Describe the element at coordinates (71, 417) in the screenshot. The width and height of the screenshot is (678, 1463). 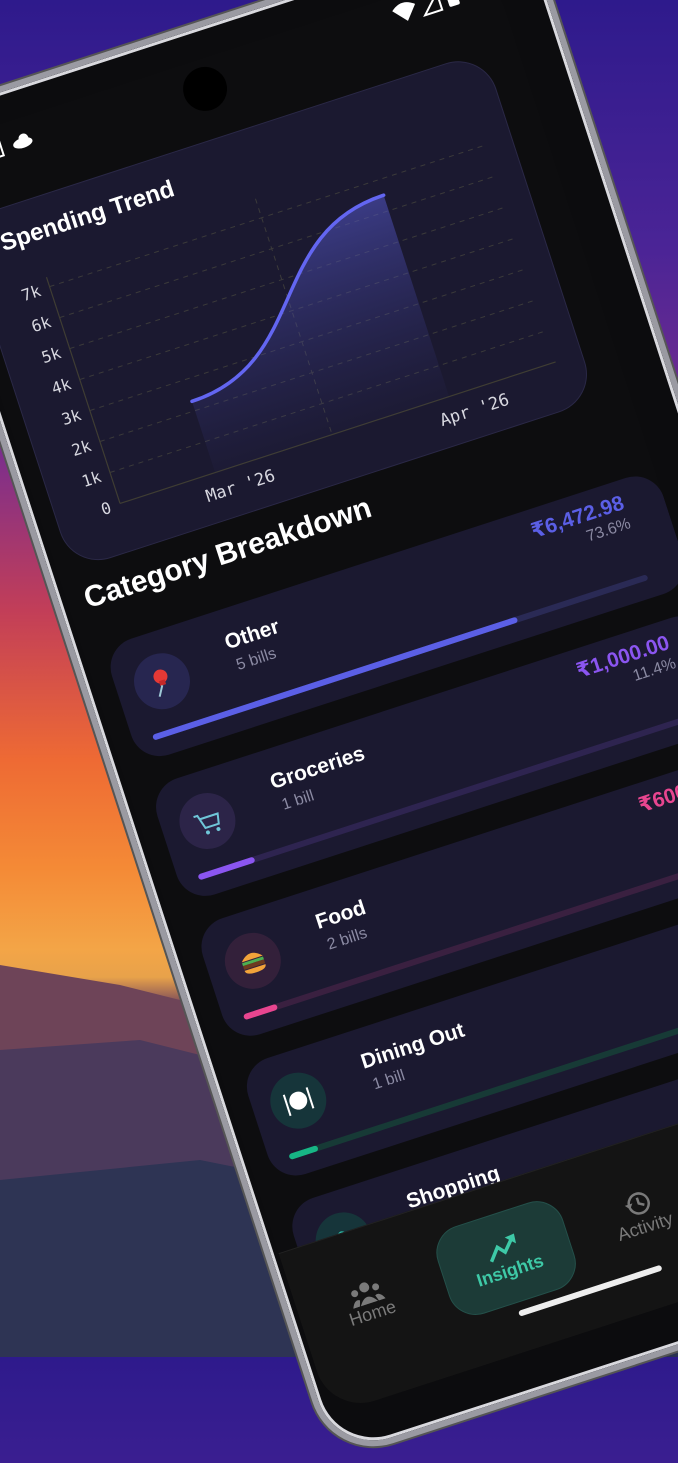
I see `y-tick-label: 3k` at that location.